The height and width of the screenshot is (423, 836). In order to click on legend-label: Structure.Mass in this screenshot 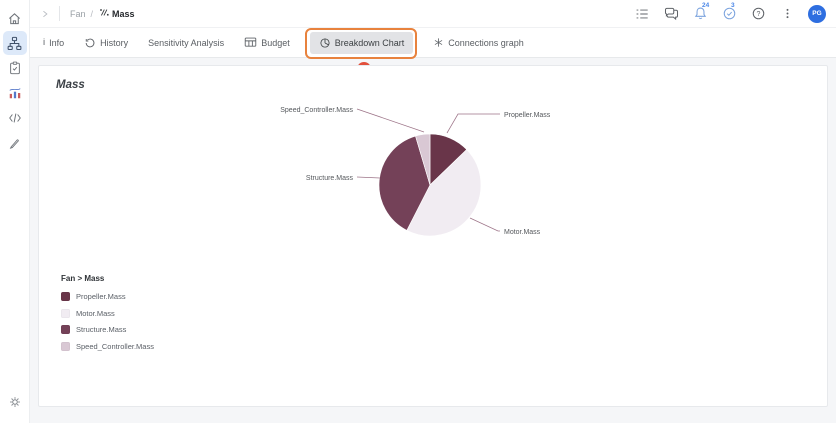, I will do `click(101, 329)`.